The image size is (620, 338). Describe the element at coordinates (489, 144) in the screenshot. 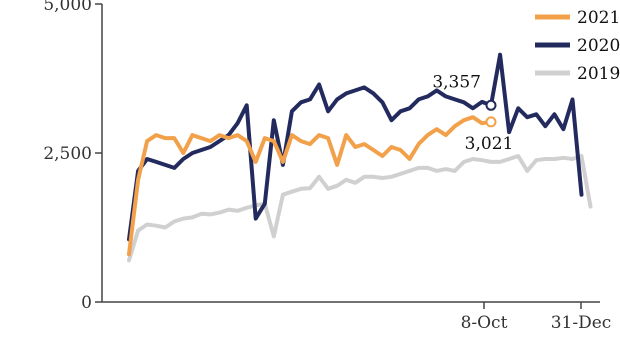

I see `annotation-label-2021: 3,021` at that location.